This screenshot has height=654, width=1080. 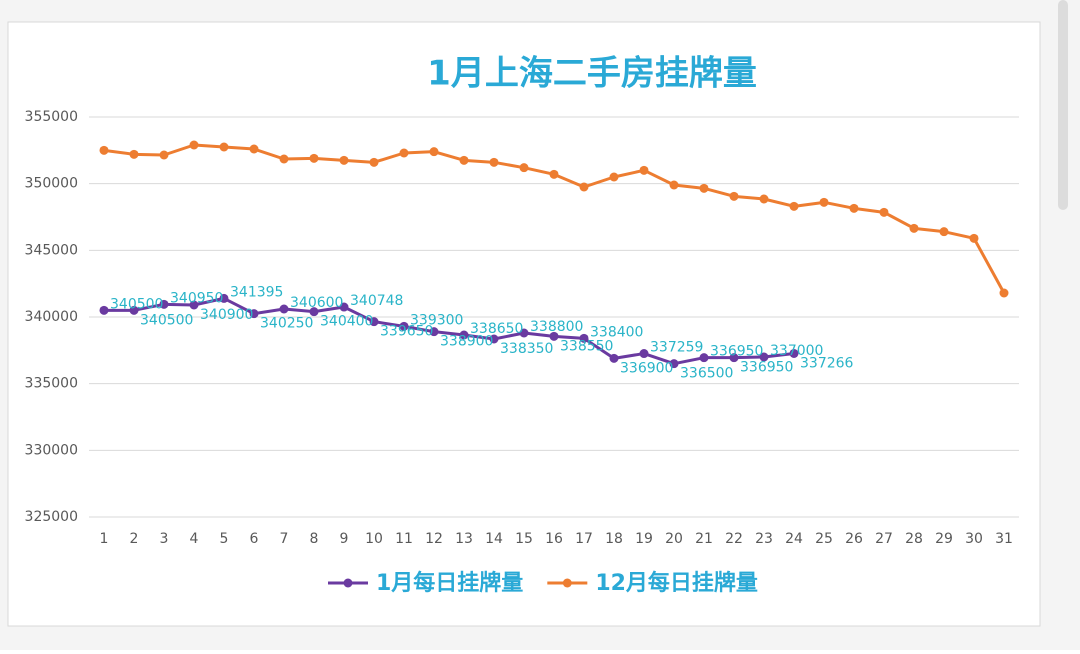 I want to click on data-label: 340400, so click(x=346, y=322).